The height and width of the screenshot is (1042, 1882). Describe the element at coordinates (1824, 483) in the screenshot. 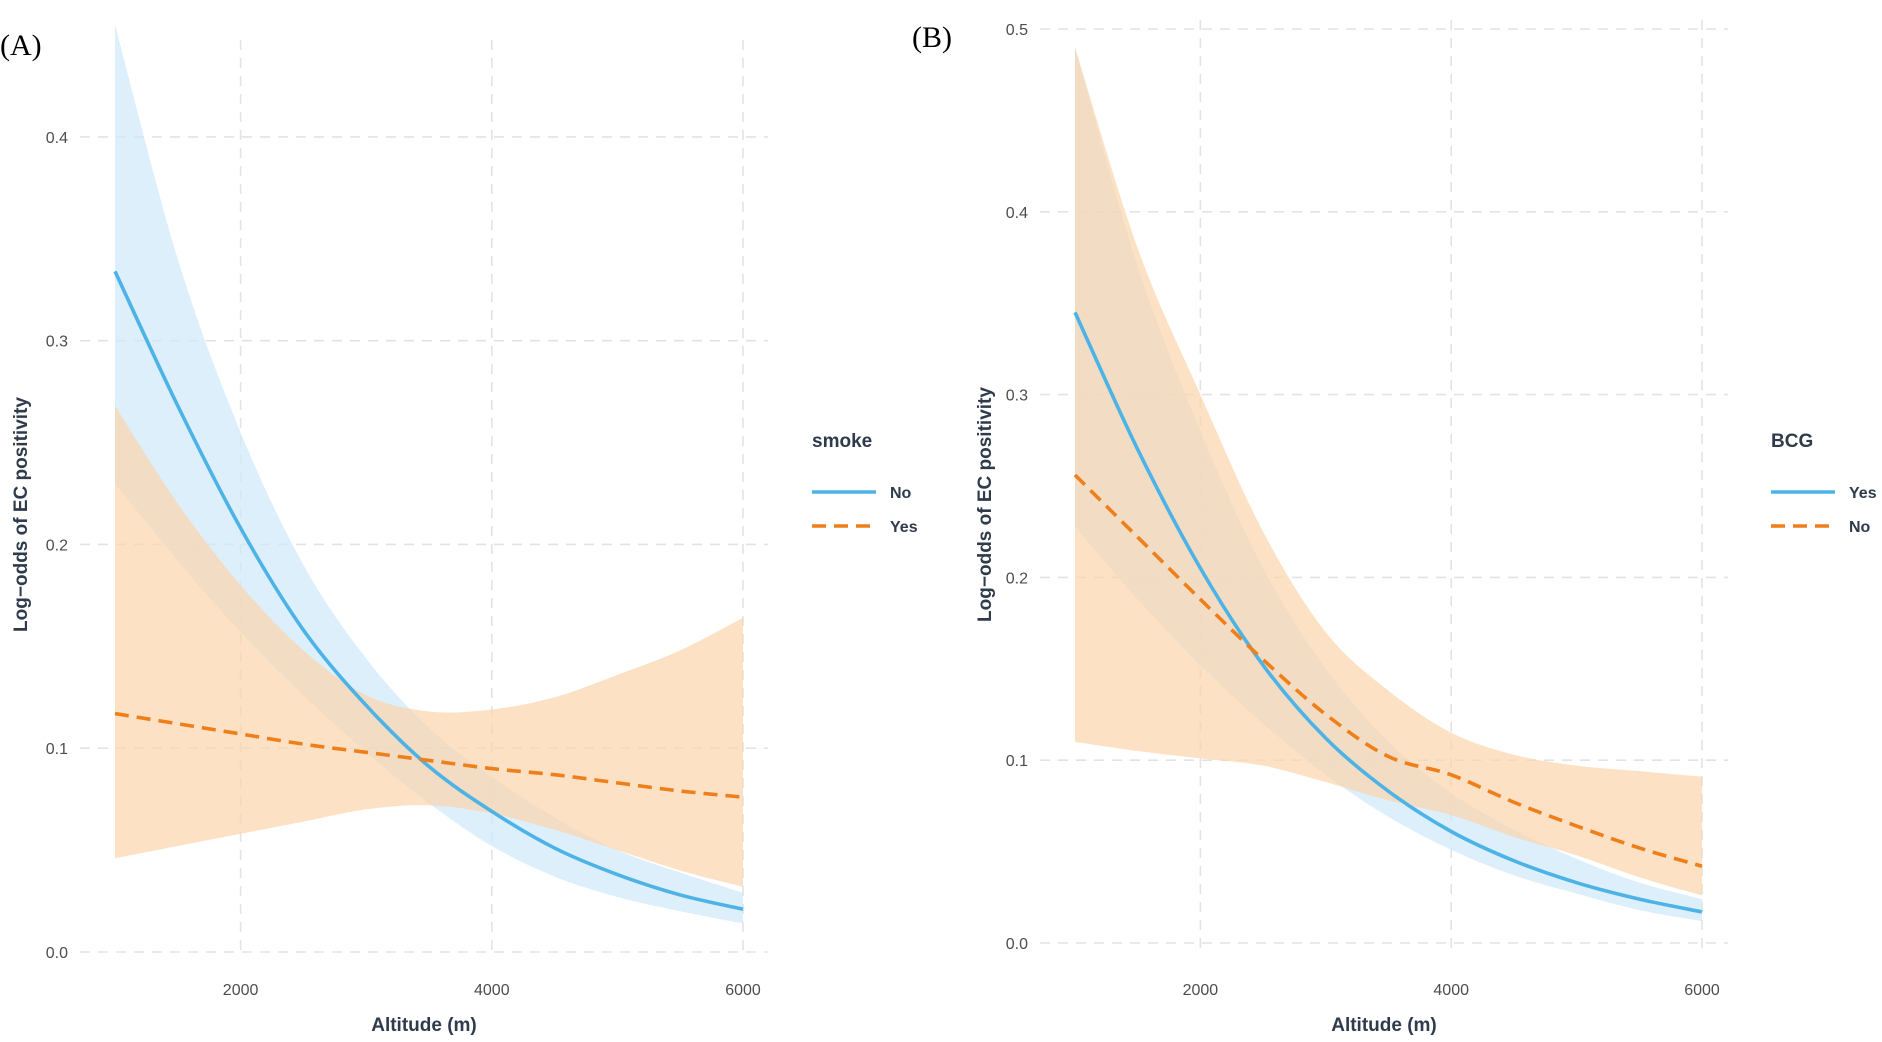

I see `legend: BCG Yes No` at that location.